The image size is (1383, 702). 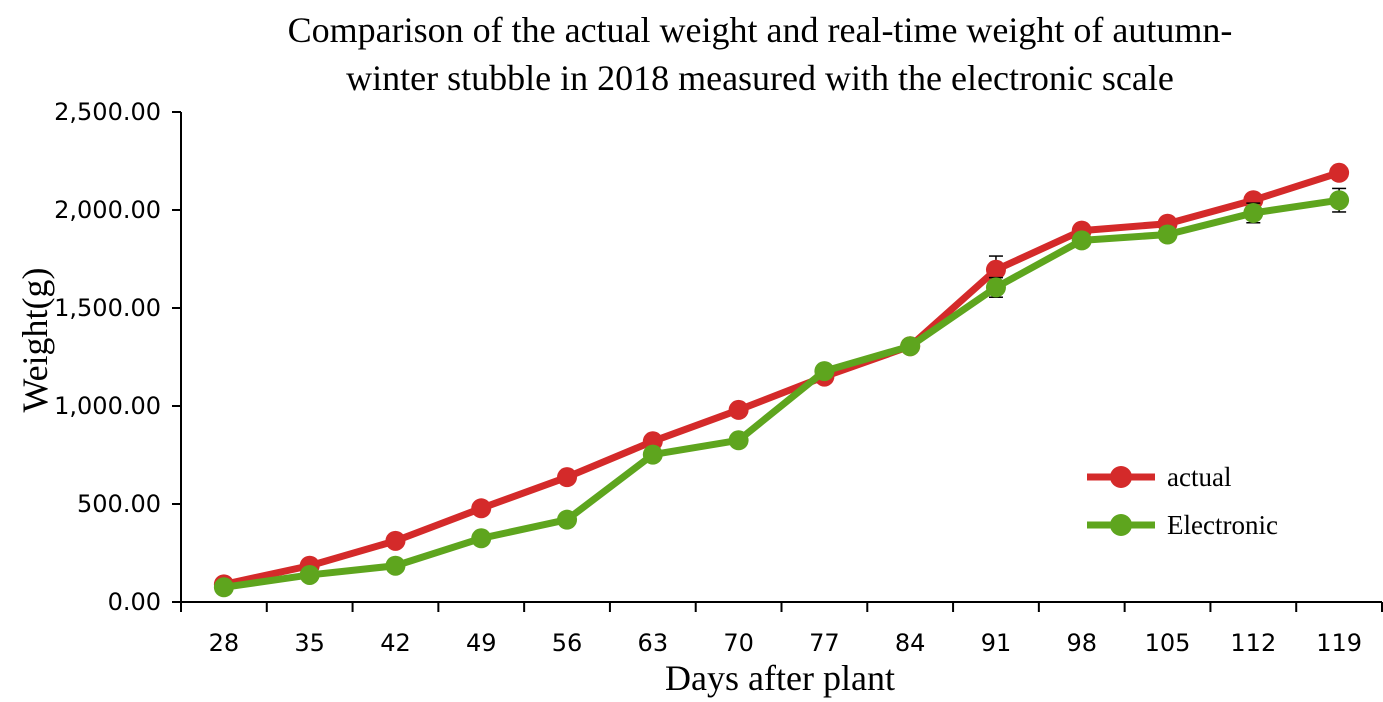 What do you see at coordinates (107, 308) in the screenshot?
I see `y-tick-label: 1,500.00` at bounding box center [107, 308].